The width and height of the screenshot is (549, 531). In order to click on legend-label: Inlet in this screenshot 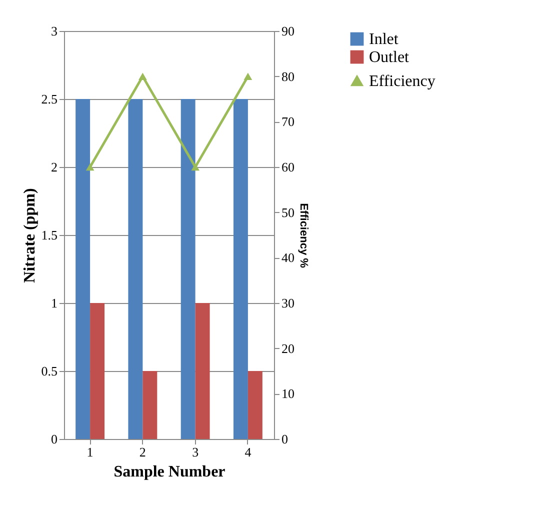, I will do `click(384, 39)`.